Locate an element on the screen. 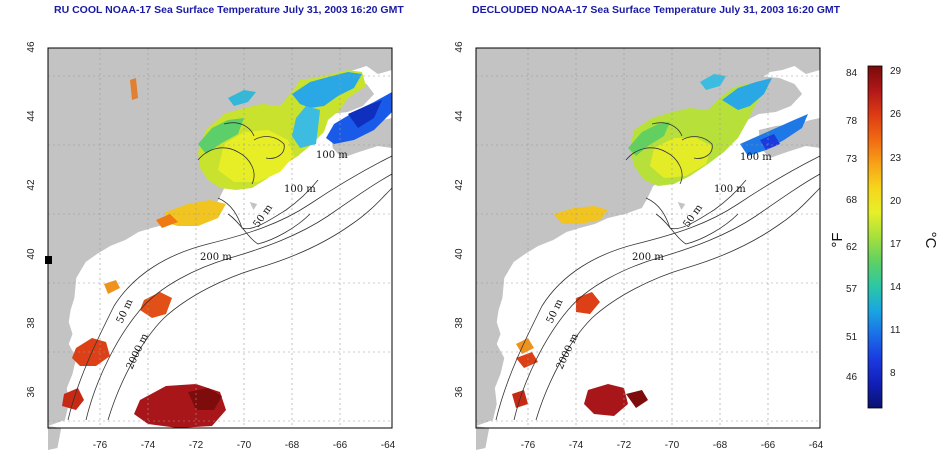  f-tick: 62 is located at coordinates (852, 247).